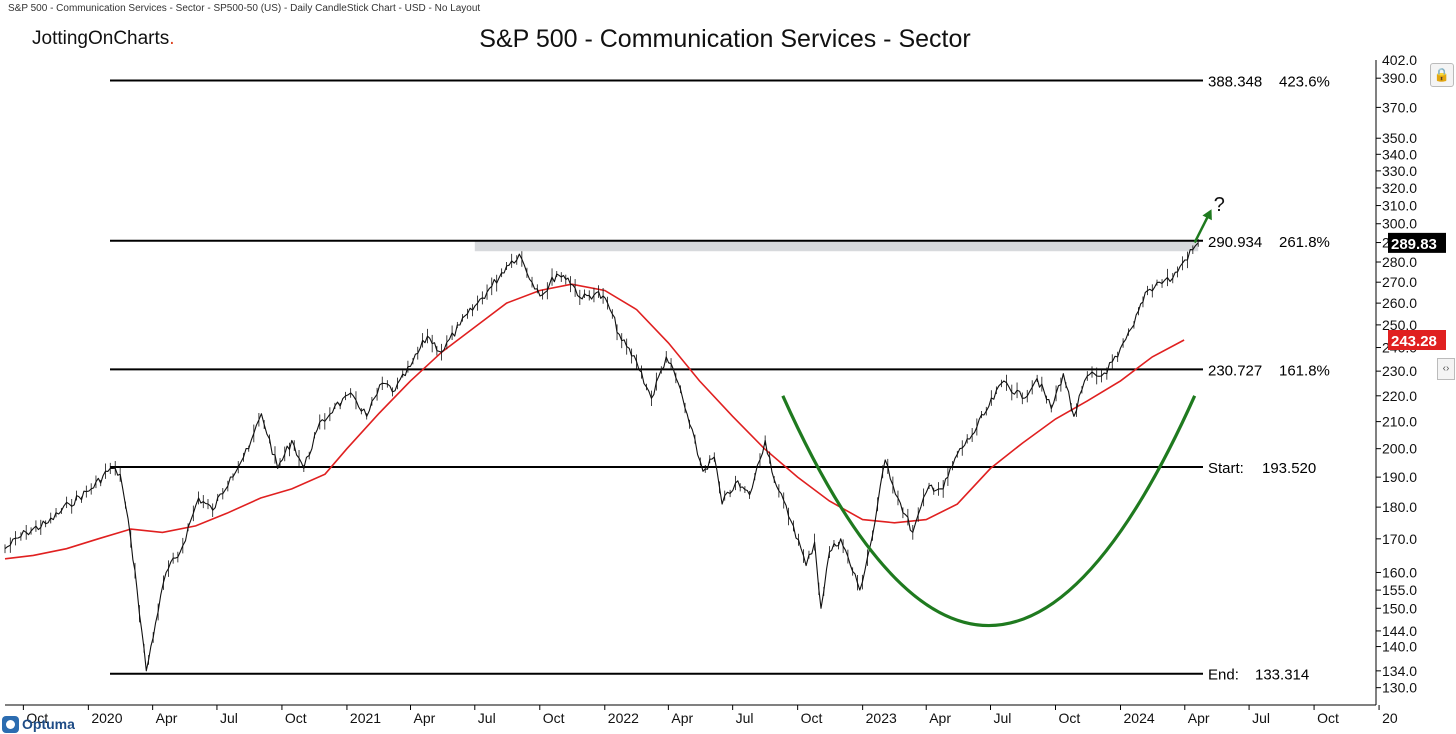 This screenshot has width=1456, height=734. I want to click on question-mark: ?, so click(1219, 205).